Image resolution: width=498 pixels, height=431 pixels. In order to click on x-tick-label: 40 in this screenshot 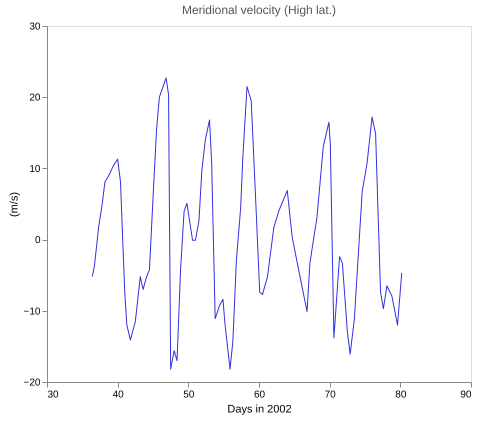, I will do `click(118, 395)`.